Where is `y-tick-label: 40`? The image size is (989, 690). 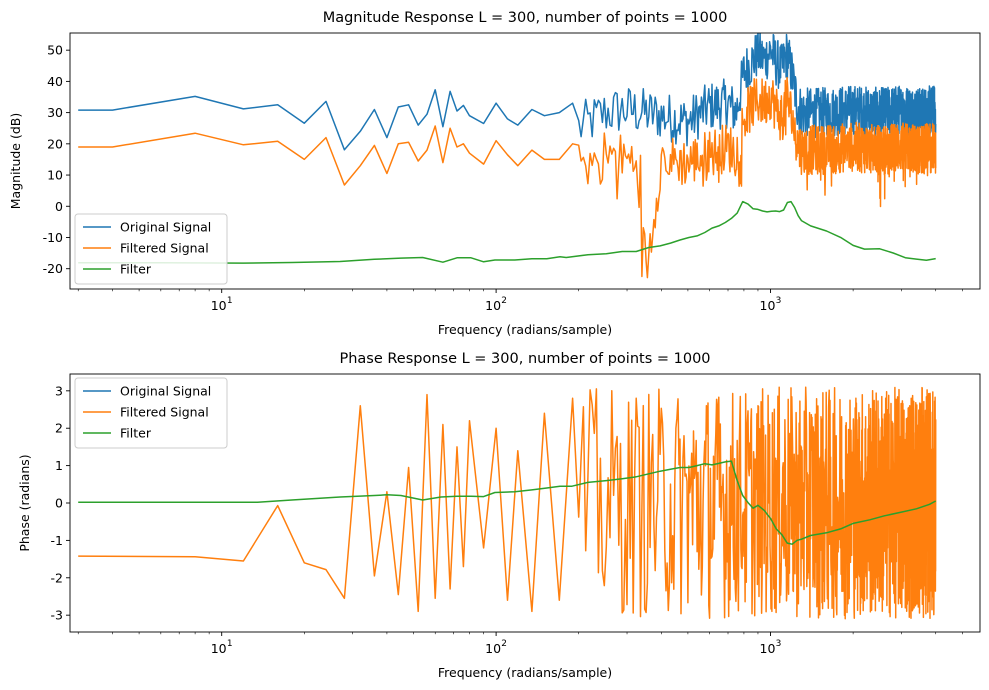 y-tick-label: 40 is located at coordinates (55, 81).